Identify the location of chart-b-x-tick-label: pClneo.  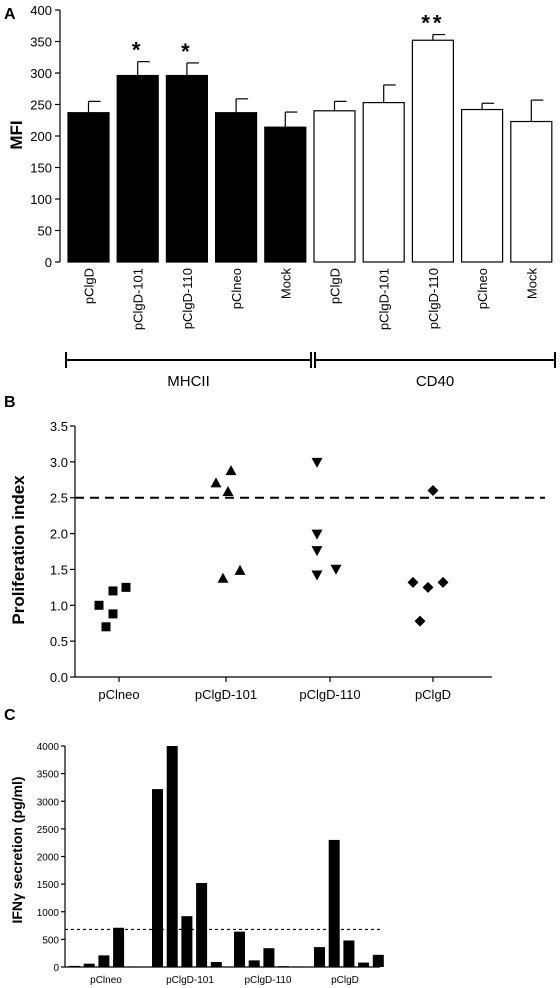
(118, 694).